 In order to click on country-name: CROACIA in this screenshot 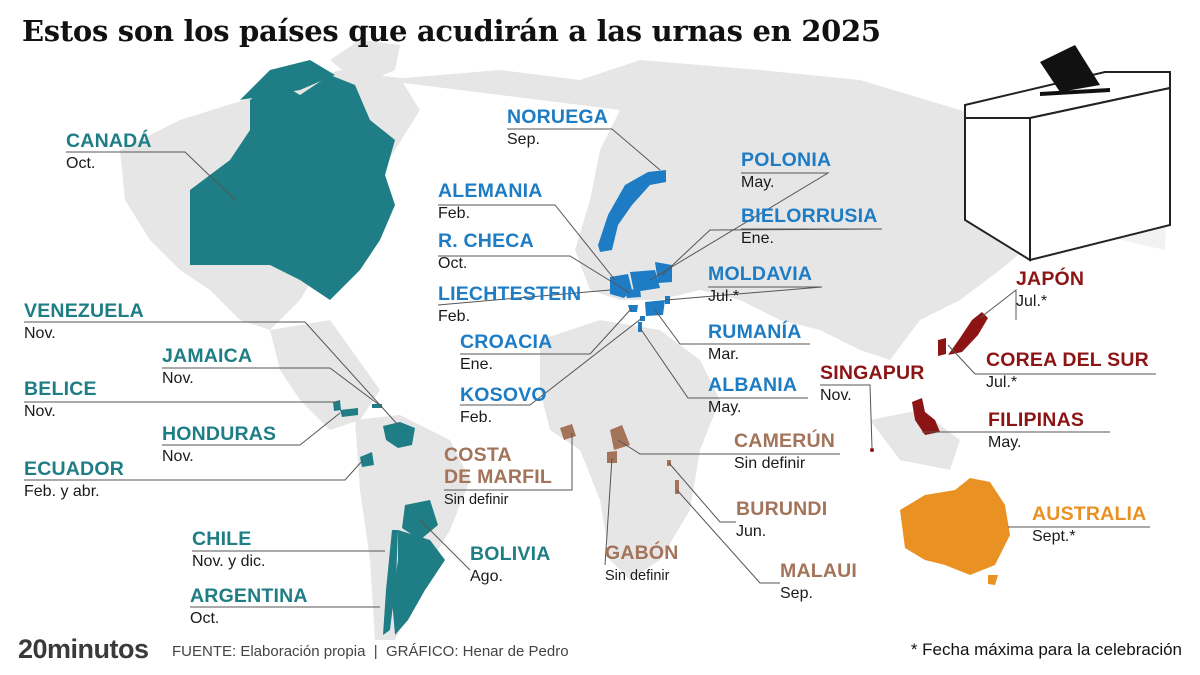, I will do `click(506, 342)`.